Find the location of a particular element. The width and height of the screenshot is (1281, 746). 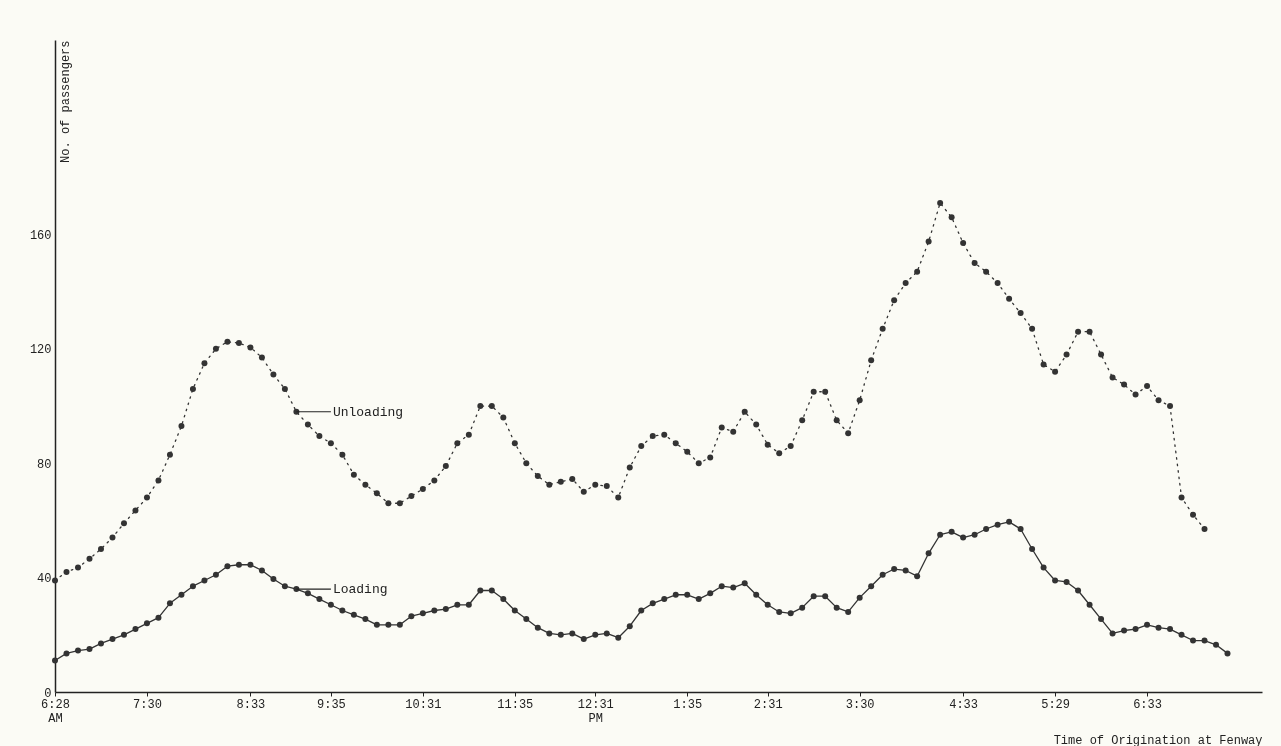

x-tick-label: 6:28 AM is located at coordinates (55, 711).